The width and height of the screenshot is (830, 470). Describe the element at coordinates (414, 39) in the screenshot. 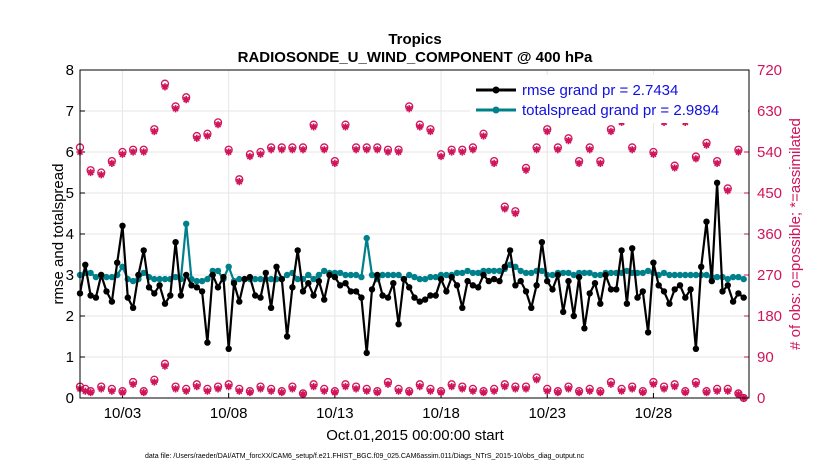

I see `chart-title: Tropics` at that location.